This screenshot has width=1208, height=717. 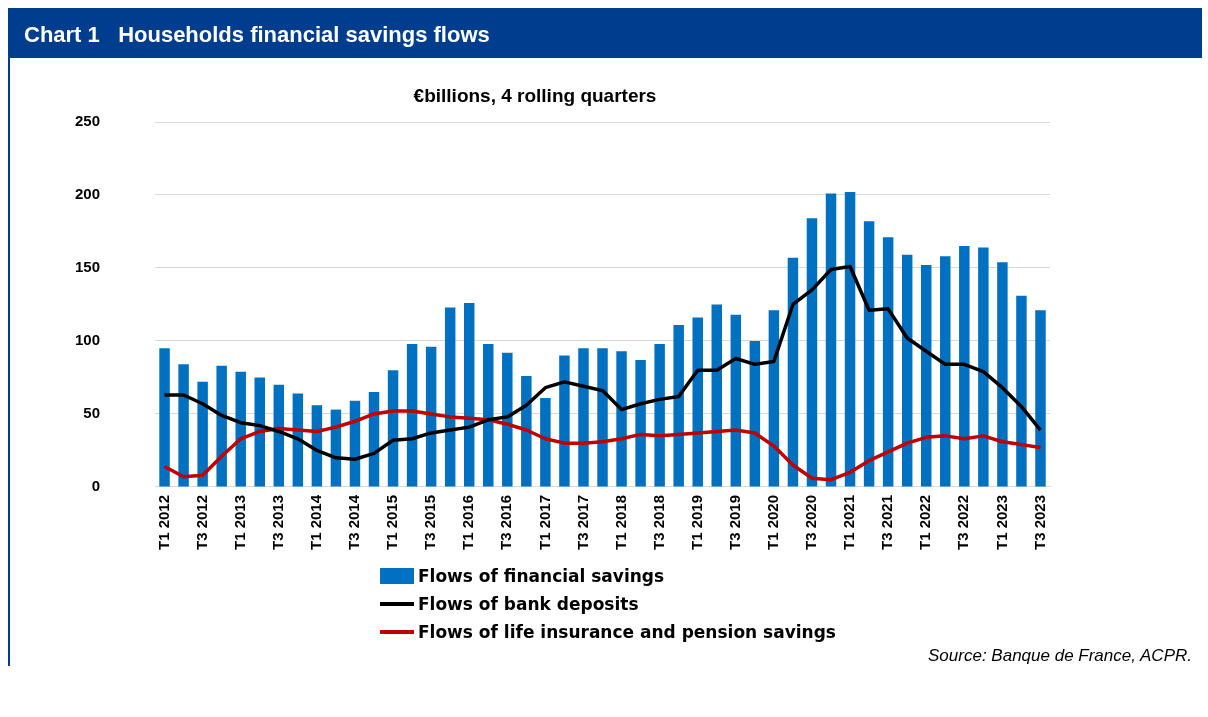 What do you see at coordinates (925, 522) in the screenshot?
I see `x-tick-label: T1 2022` at bounding box center [925, 522].